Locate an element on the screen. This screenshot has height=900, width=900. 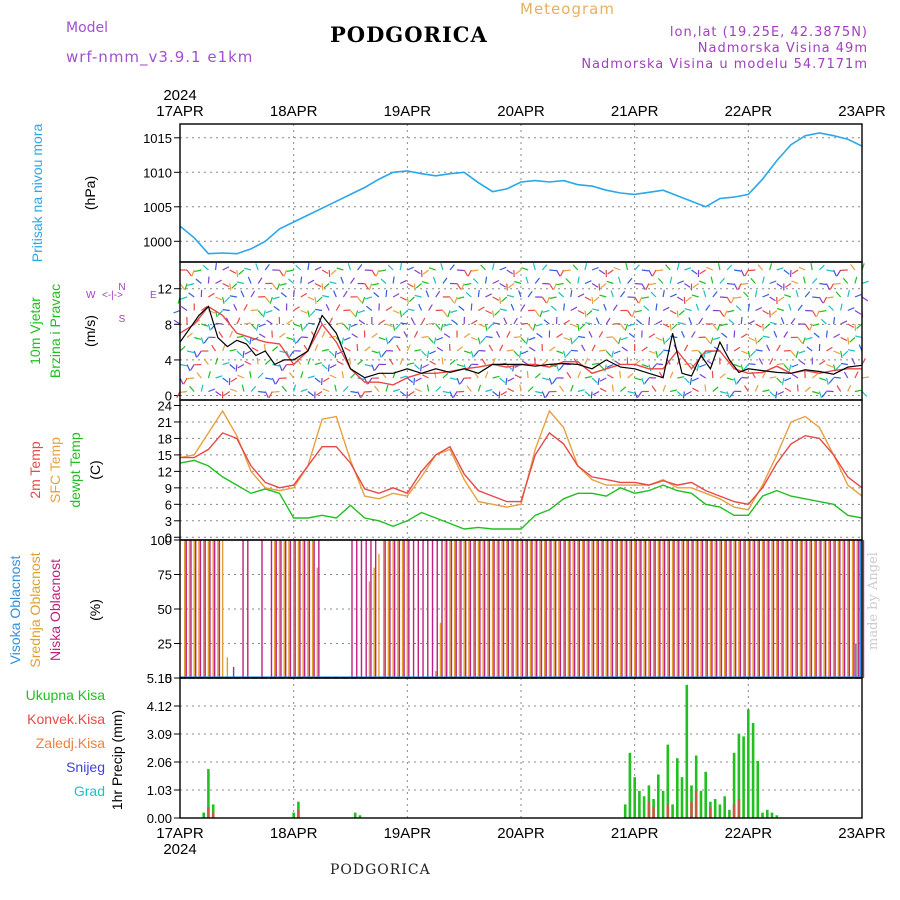
y-tick-label: 15 is located at coordinates (165, 455).